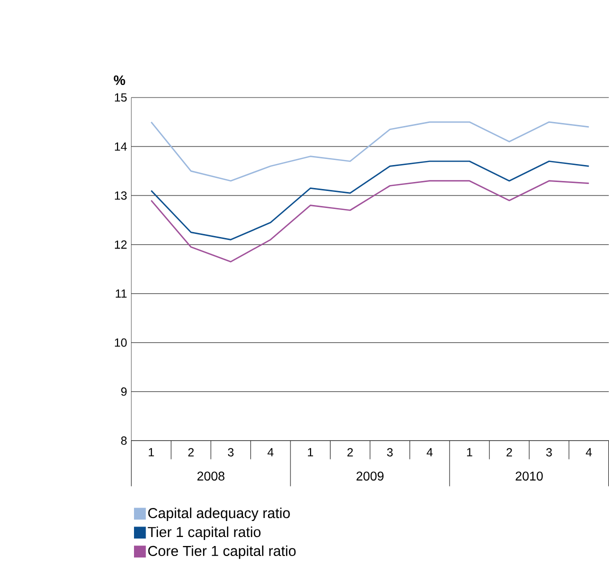 The height and width of the screenshot is (561, 609). Describe the element at coordinates (120, 97) in the screenshot. I see `y-tick-label: 15` at that location.